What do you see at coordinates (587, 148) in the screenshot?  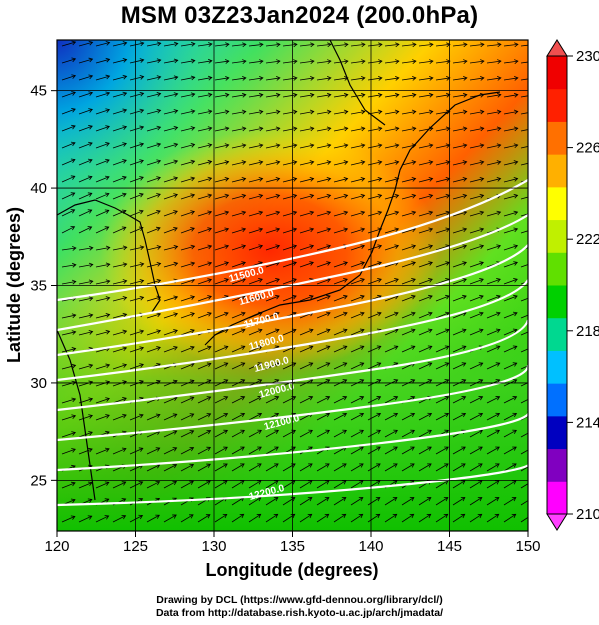 I see `colorbar-tick-label: 226` at bounding box center [587, 148].